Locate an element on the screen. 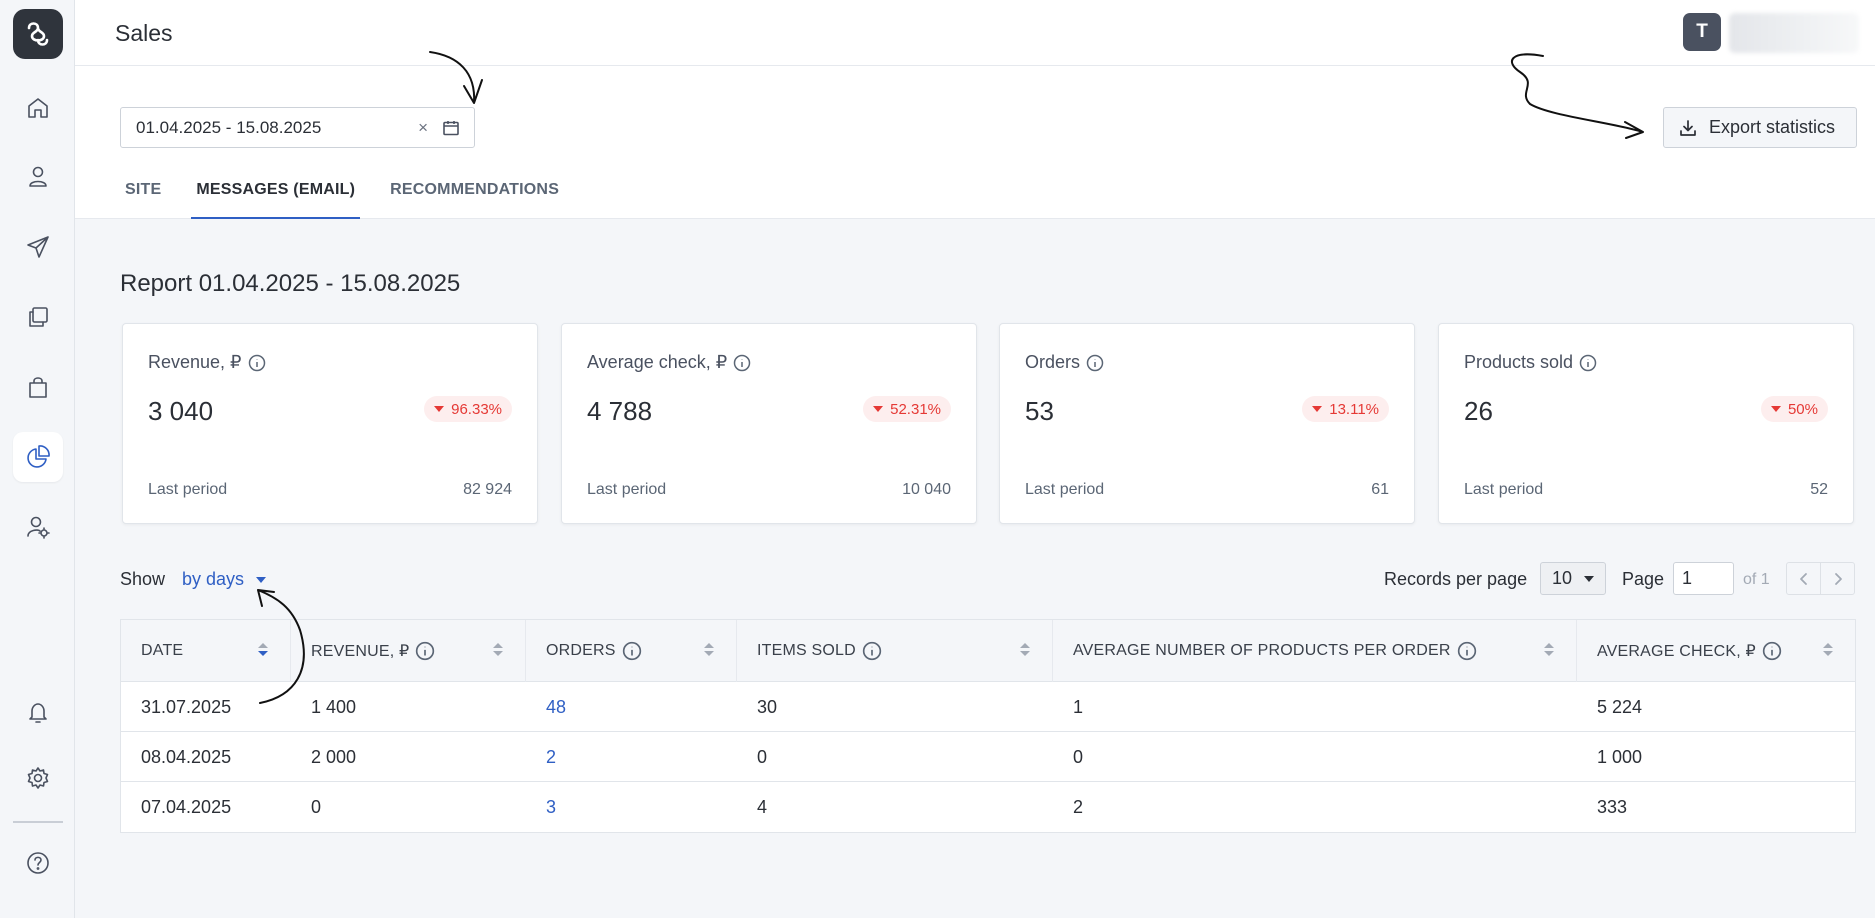 The image size is (1875, 918). bag-icon is located at coordinates (38, 387).